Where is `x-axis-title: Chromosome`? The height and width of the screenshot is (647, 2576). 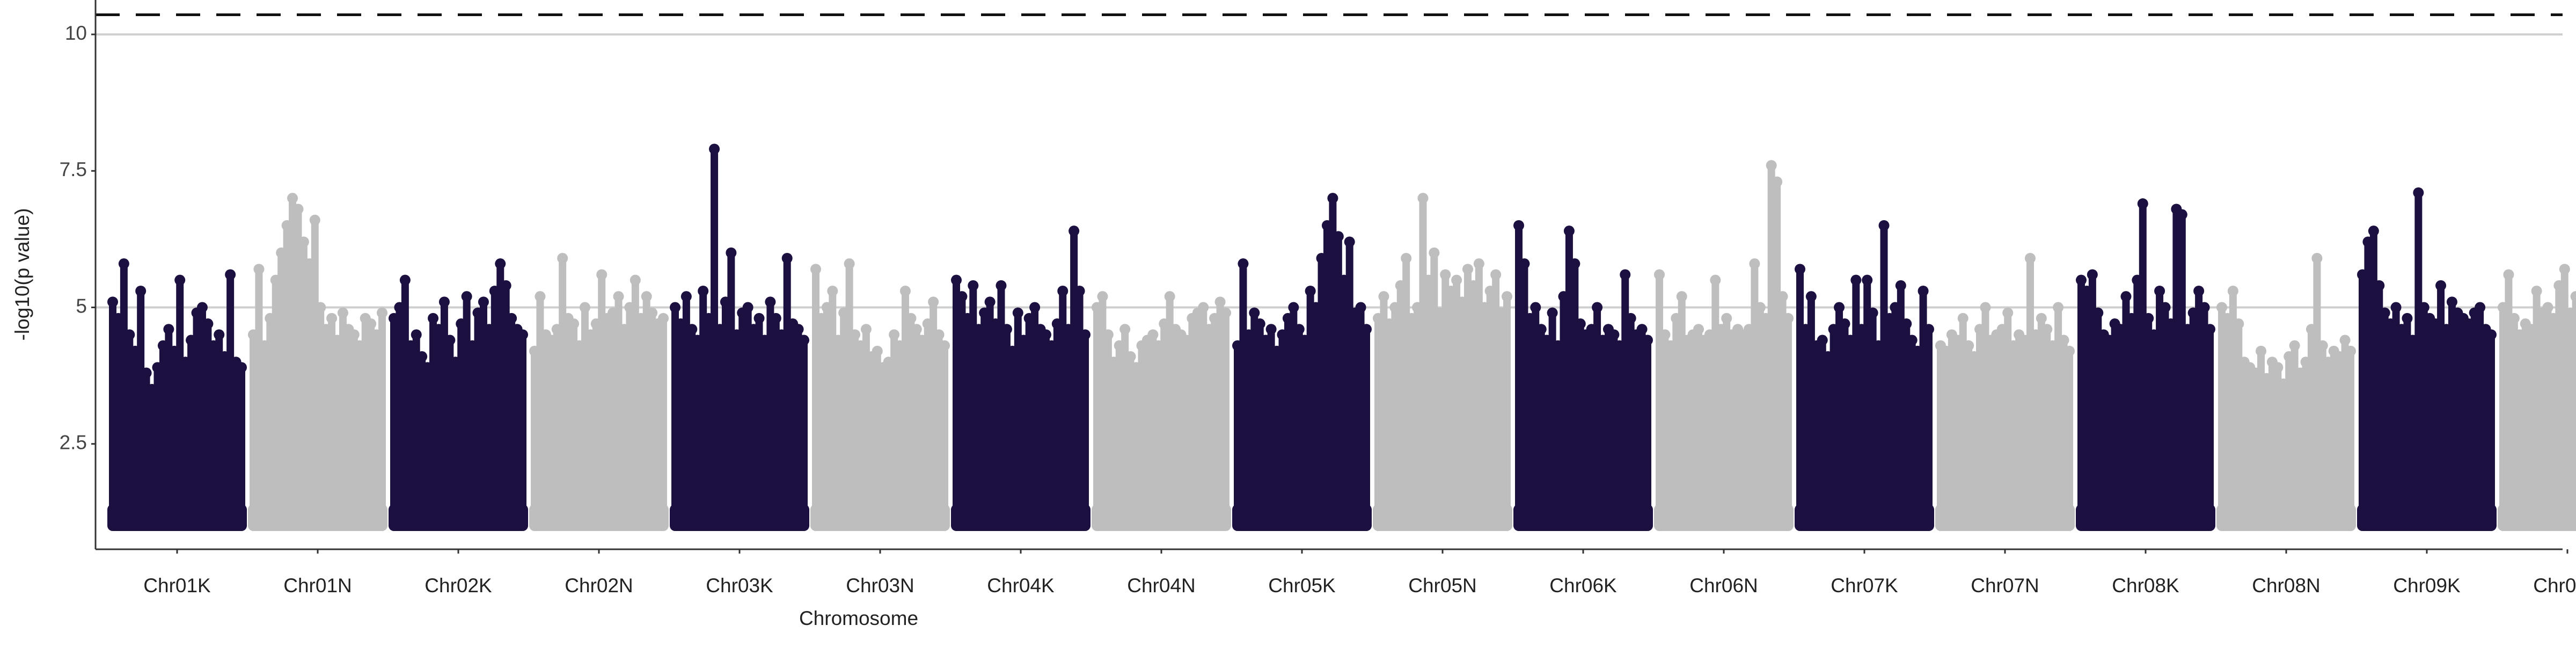
x-axis-title: Chromosome is located at coordinates (858, 618).